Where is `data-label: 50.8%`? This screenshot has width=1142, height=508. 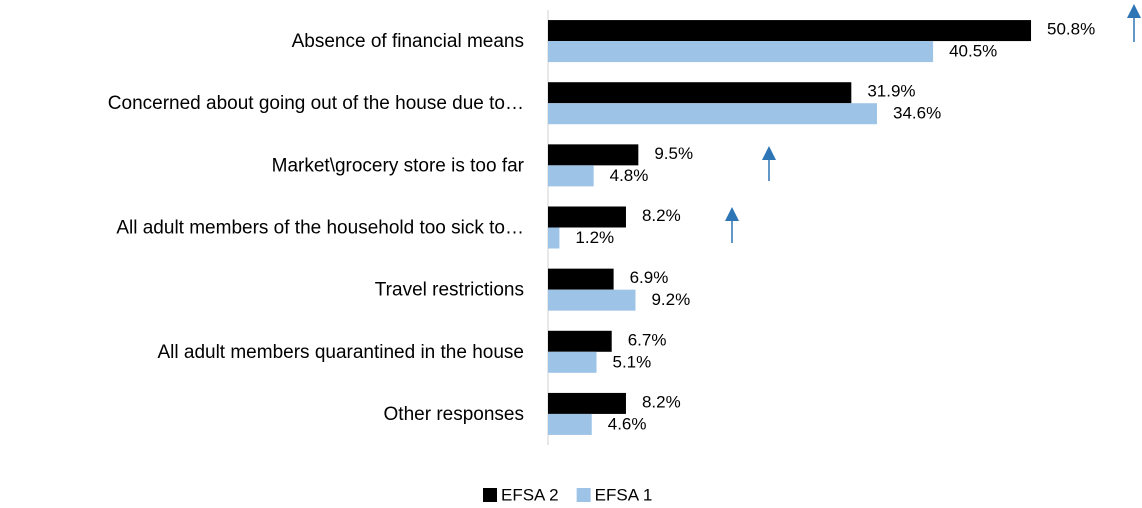
data-label: 50.8% is located at coordinates (1071, 29).